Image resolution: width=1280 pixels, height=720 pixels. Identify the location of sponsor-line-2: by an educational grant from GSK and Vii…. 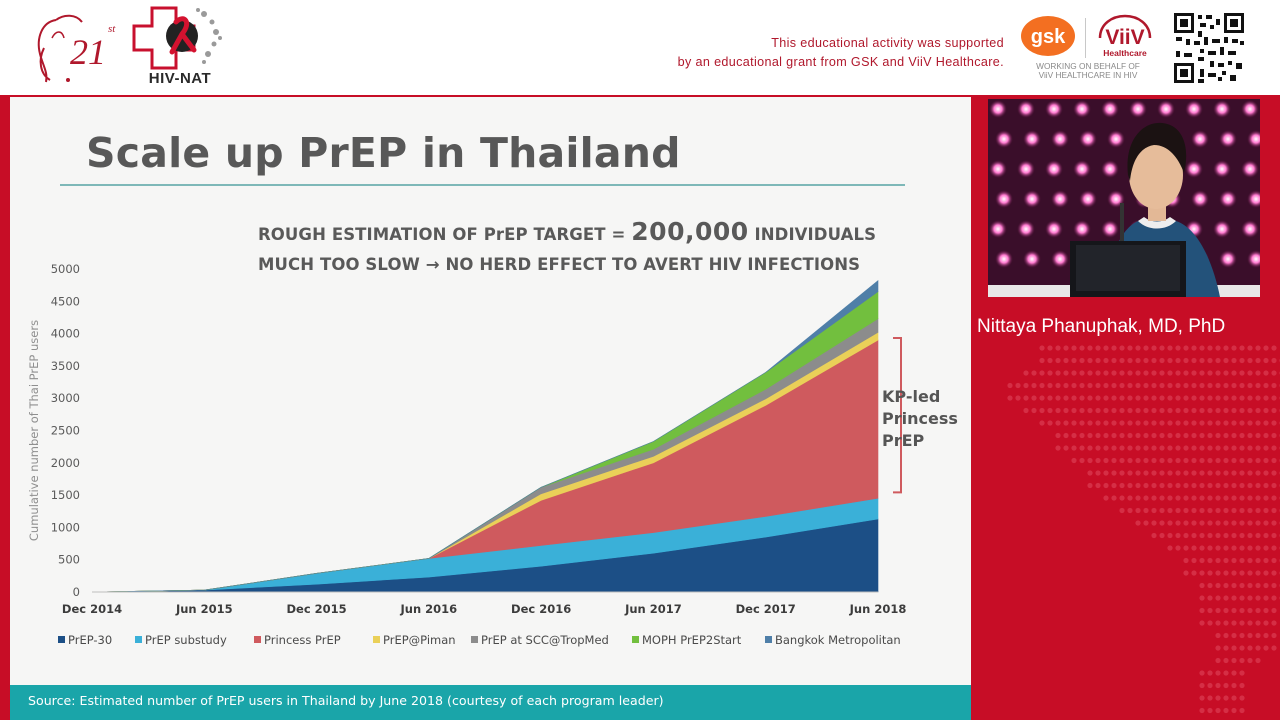
(840, 62).